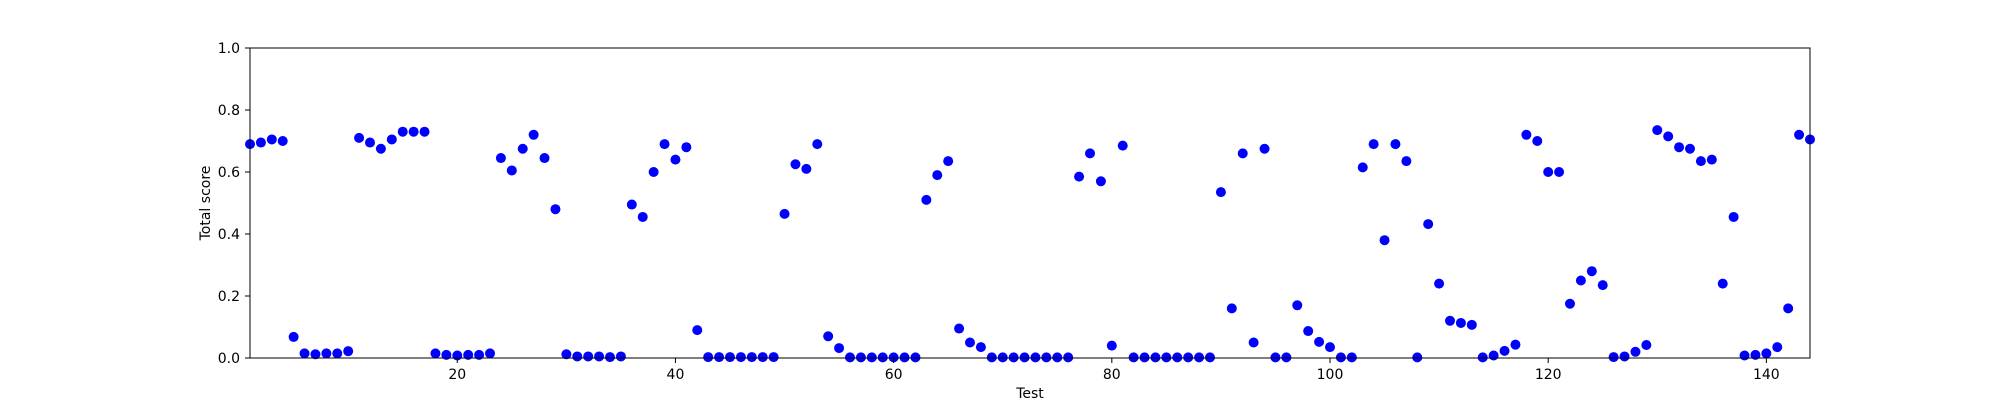 Image resolution: width=2000 pixels, height=400 pixels. What do you see at coordinates (229, 297) in the screenshot?
I see `y-tick-label: 0.2` at bounding box center [229, 297].